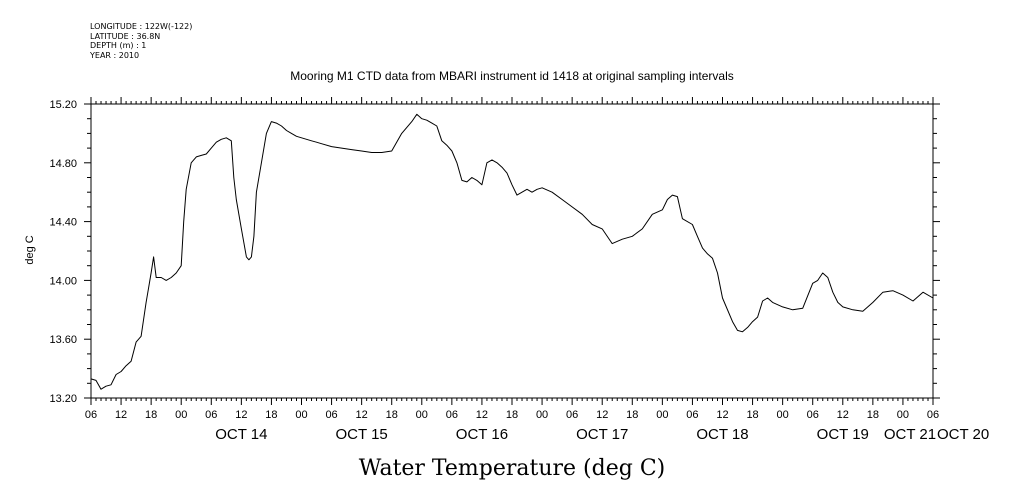 Image resolution: width=1009 pixels, height=504 pixels. What do you see at coordinates (362, 434) in the screenshot?
I see `x-day-label: OCT 15` at bounding box center [362, 434].